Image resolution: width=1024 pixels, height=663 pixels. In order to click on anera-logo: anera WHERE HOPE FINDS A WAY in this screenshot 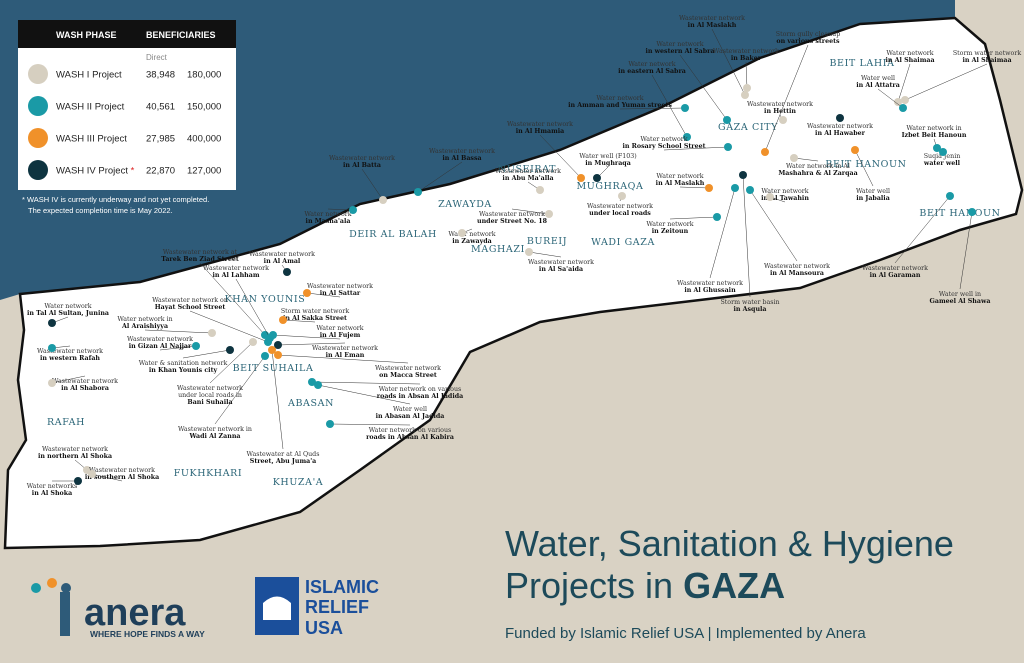, I will do `click(118, 608)`.